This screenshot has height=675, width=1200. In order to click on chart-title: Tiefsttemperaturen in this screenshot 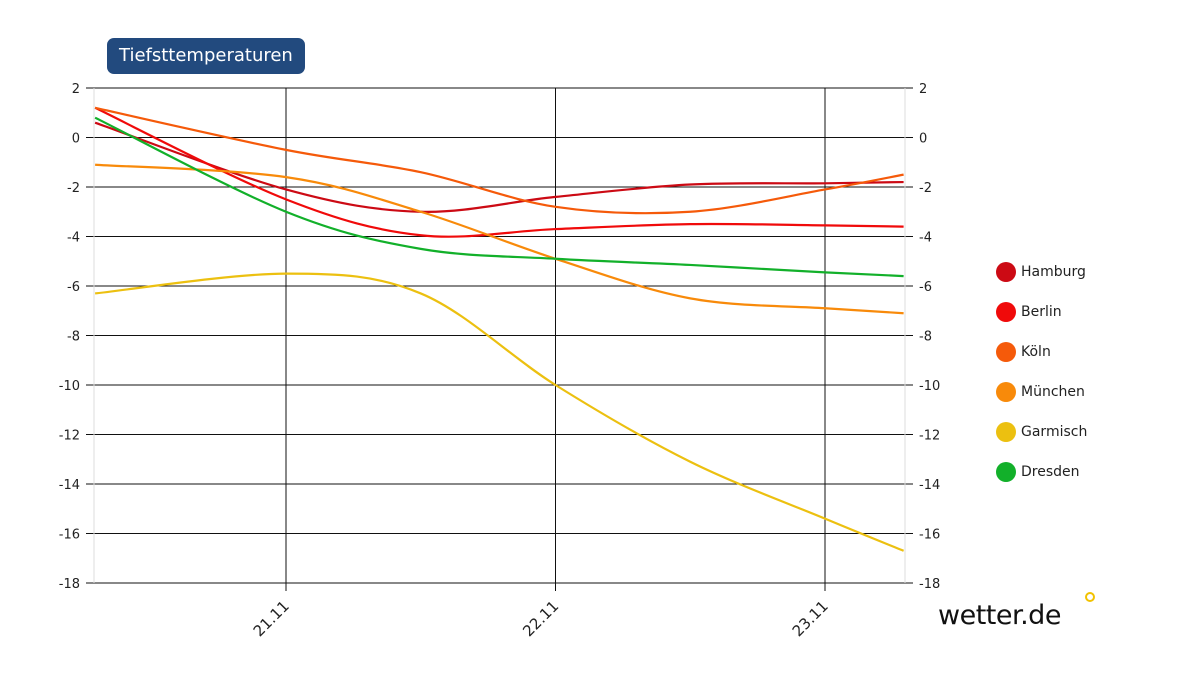, I will do `click(206, 56)`.